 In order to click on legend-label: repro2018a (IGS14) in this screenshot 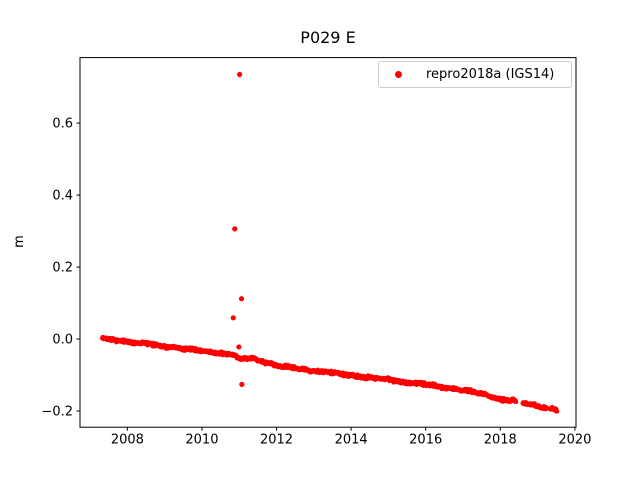, I will do `click(490, 74)`.